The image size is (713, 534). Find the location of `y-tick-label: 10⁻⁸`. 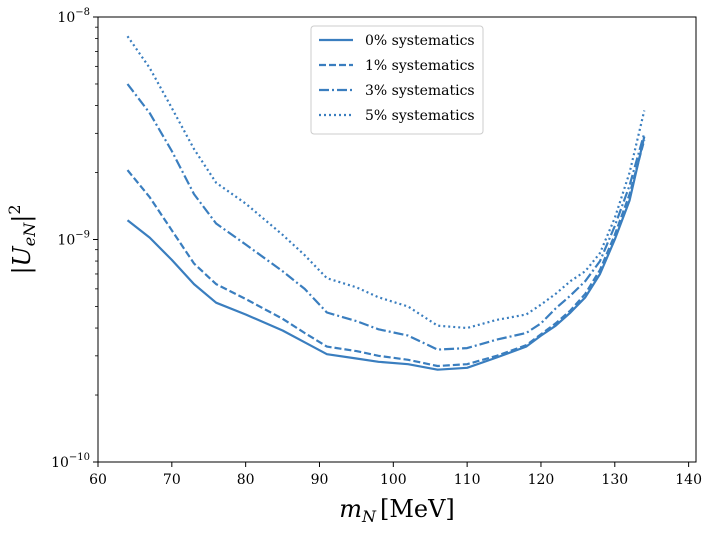

y-tick-label: 10⁻⁸ is located at coordinates (73, 16).